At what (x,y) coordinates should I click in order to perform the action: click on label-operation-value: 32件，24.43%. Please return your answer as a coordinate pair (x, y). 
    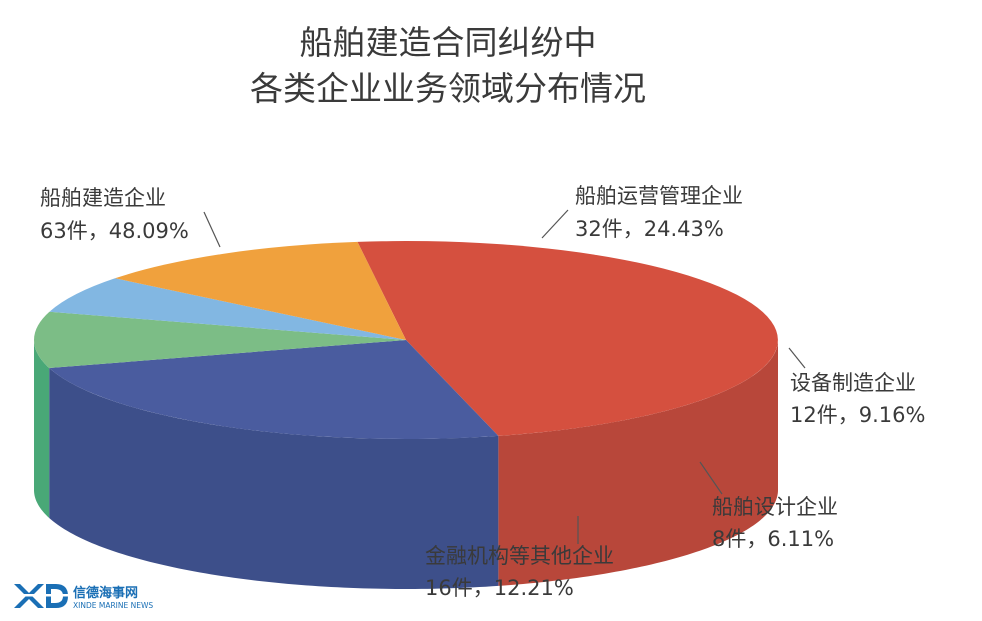
    Looking at the image, I should click on (649, 229).